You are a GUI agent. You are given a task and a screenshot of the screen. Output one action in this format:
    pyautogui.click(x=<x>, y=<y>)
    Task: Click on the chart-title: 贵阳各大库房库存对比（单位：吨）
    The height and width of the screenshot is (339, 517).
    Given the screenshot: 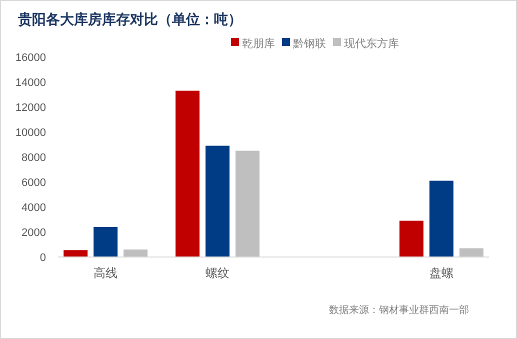 What is the action you would take?
    pyautogui.click(x=129, y=19)
    